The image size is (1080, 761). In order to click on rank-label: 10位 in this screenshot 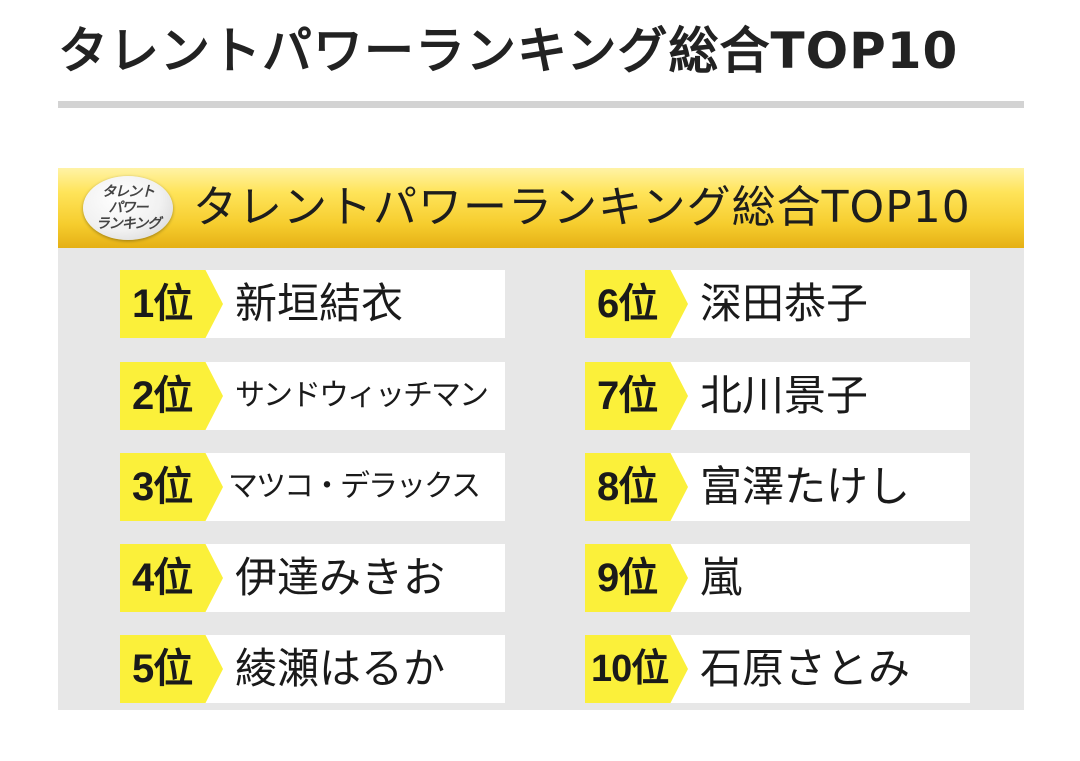, I will do `click(636, 669)`.